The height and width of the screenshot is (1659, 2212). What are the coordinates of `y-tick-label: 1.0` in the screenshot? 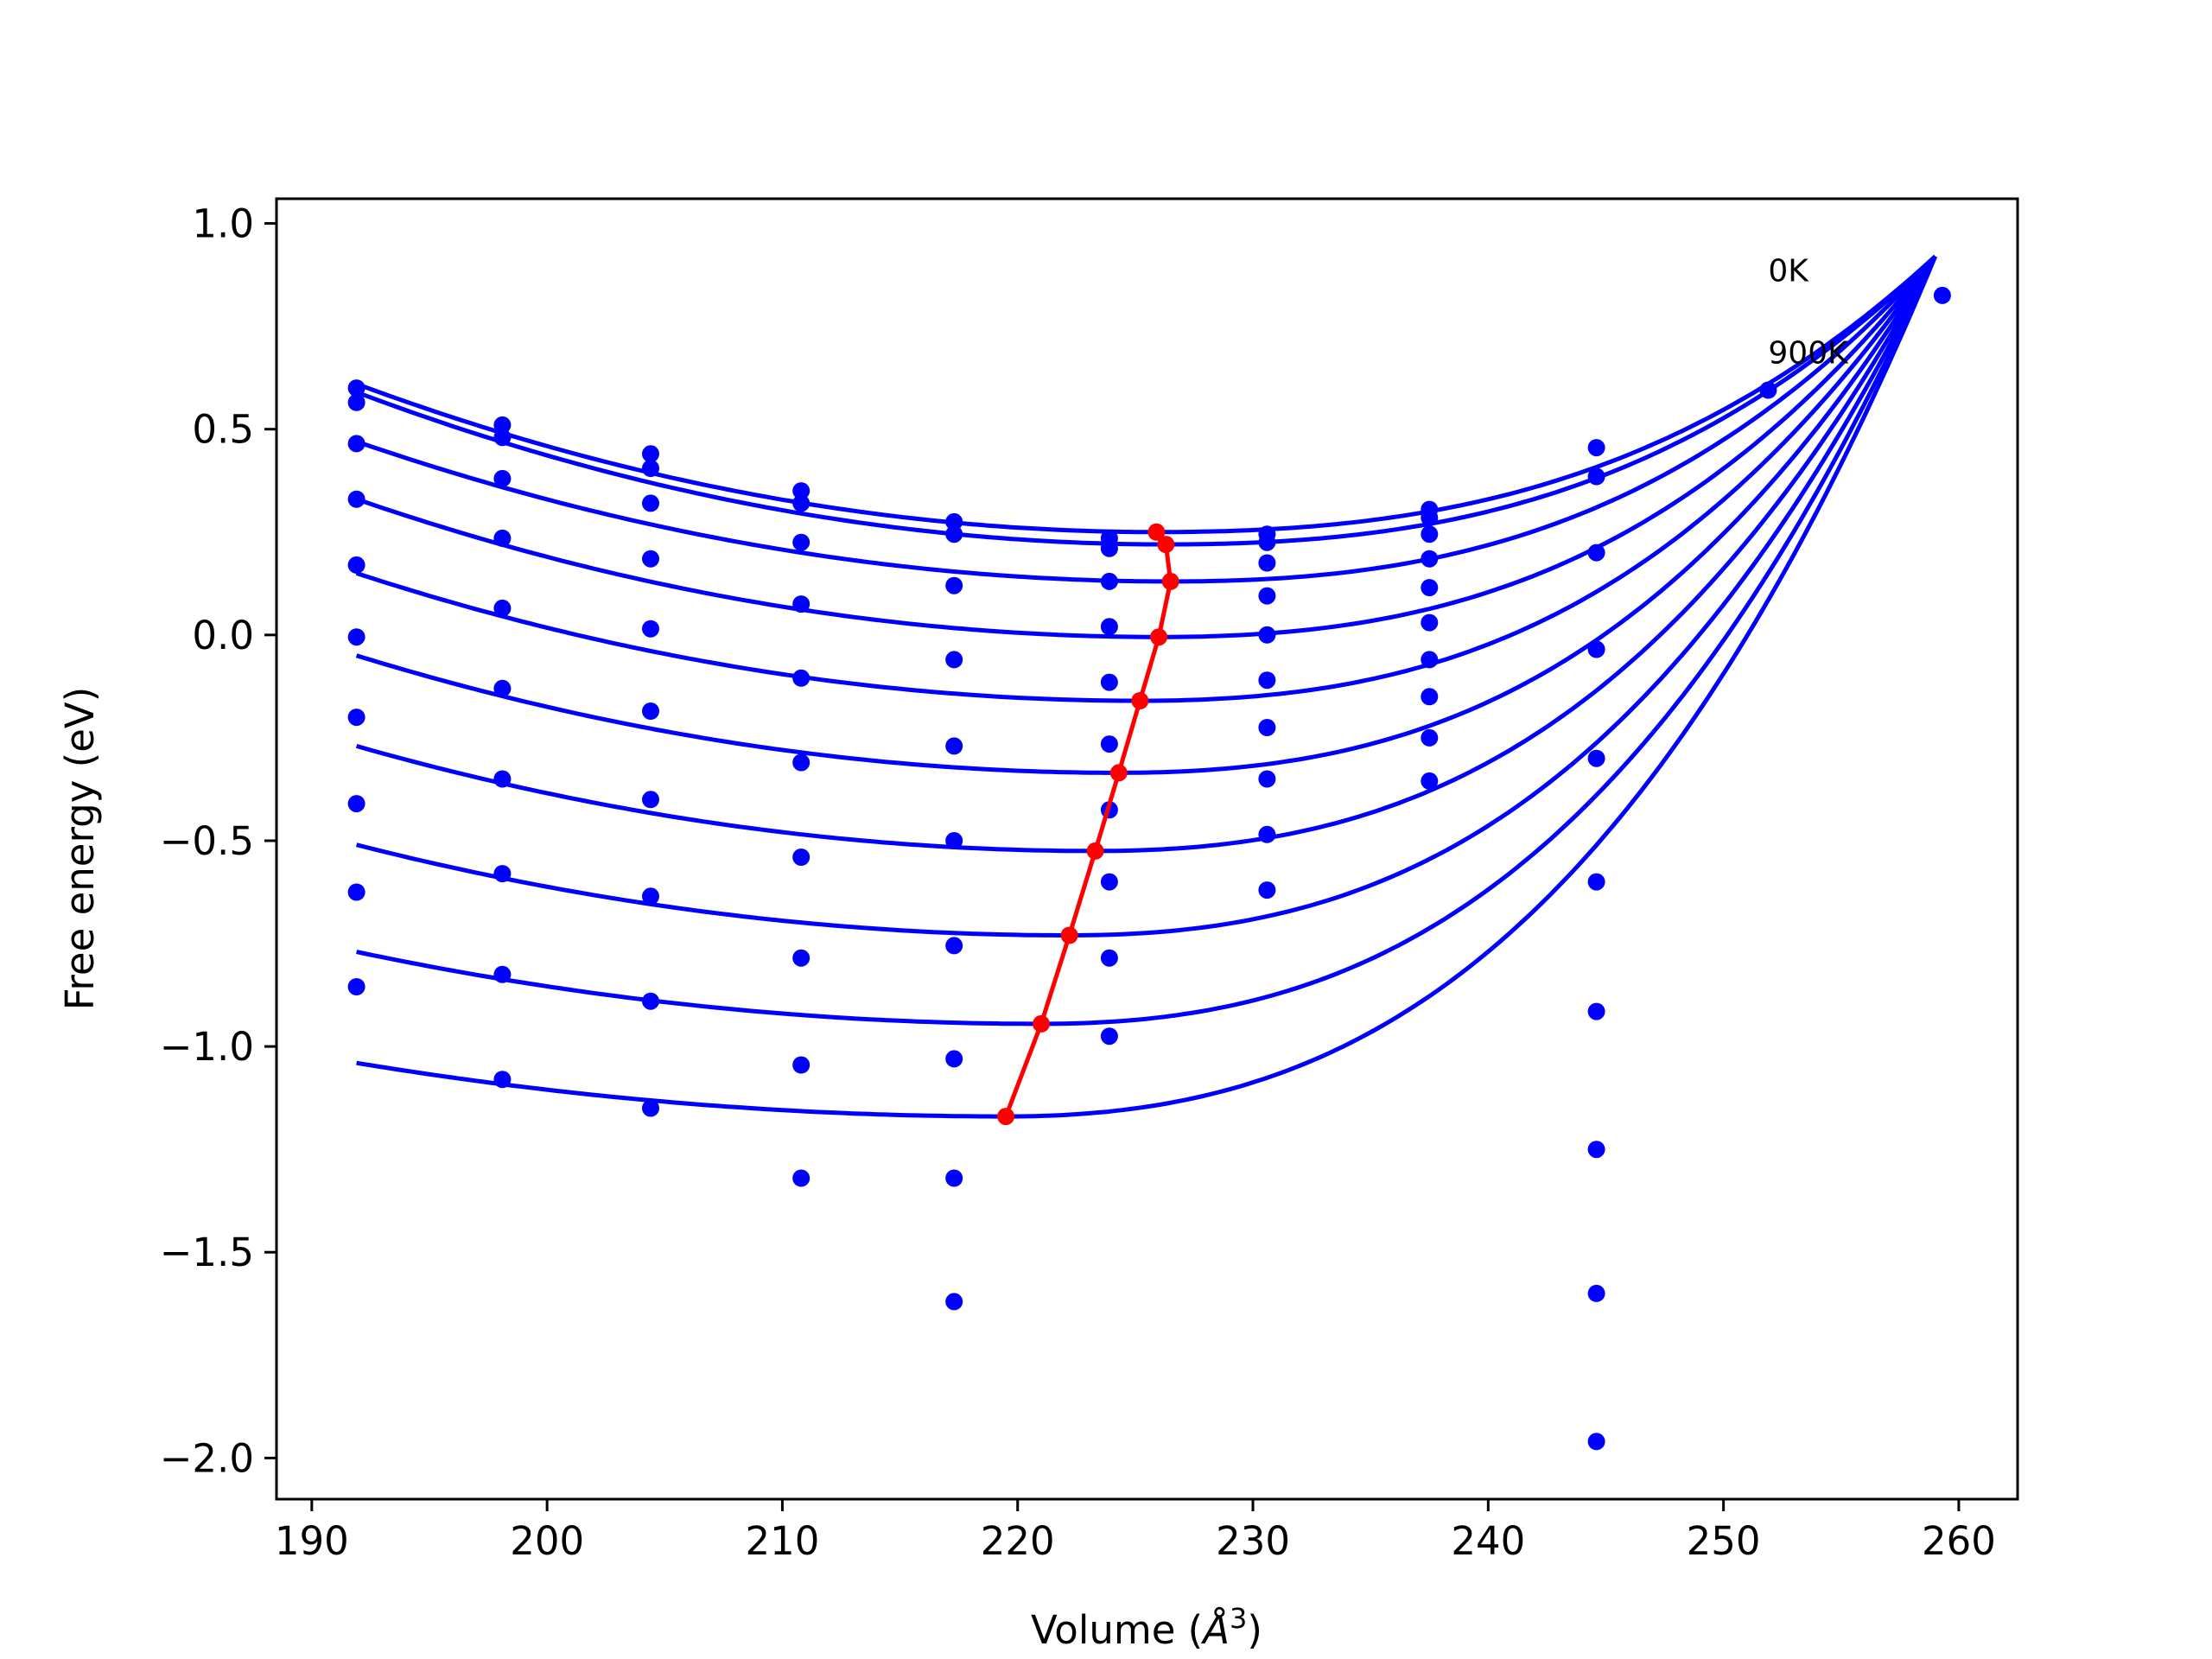 It's located at (223, 224).